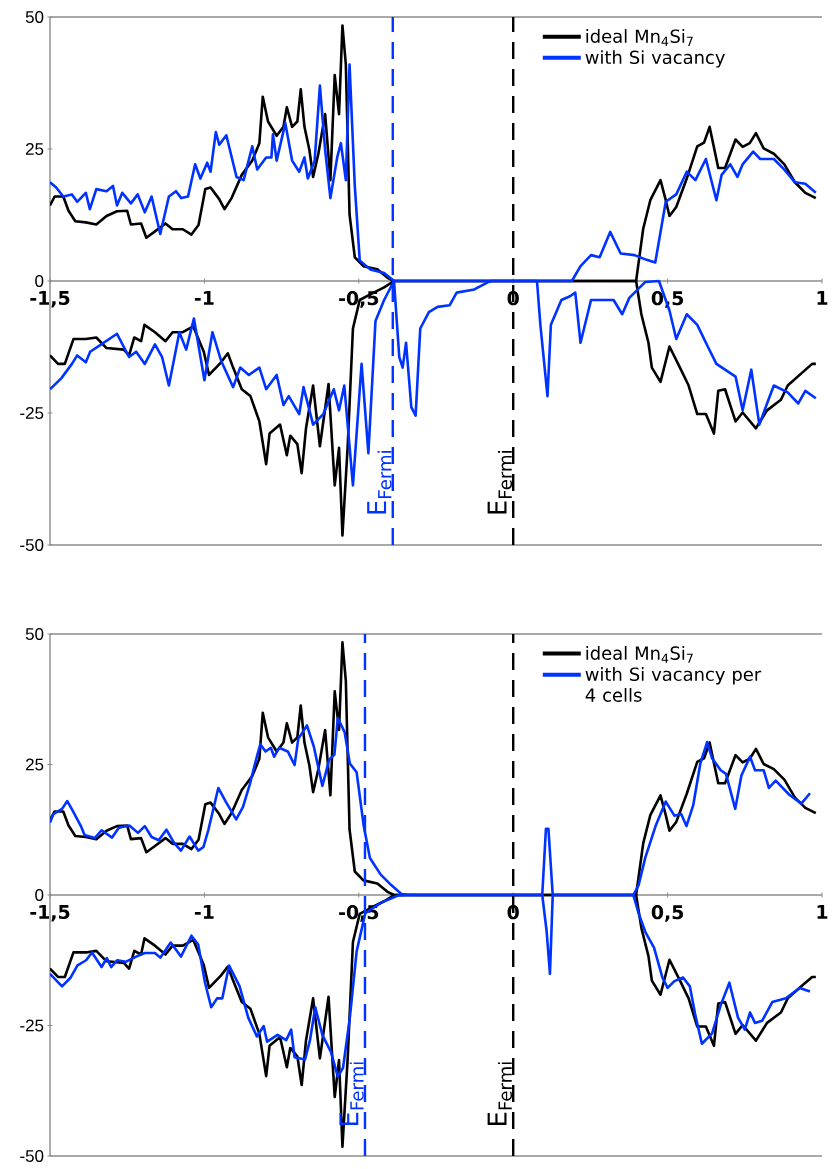 The image size is (836, 1169). I want to click on legend-label: with Si vacancy per 4 cells, so click(673, 684).